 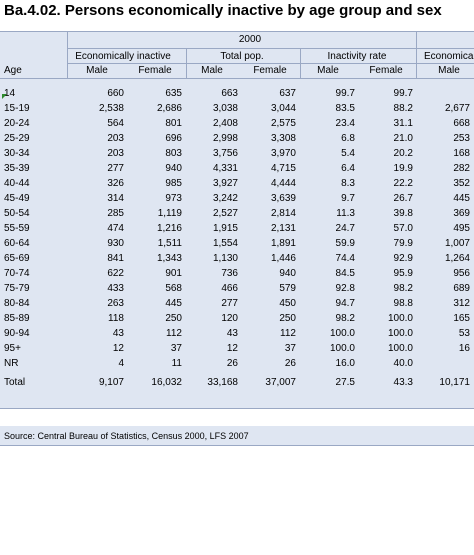 What do you see at coordinates (169, 243) in the screenshot?
I see `table-cell: 1,511` at bounding box center [169, 243].